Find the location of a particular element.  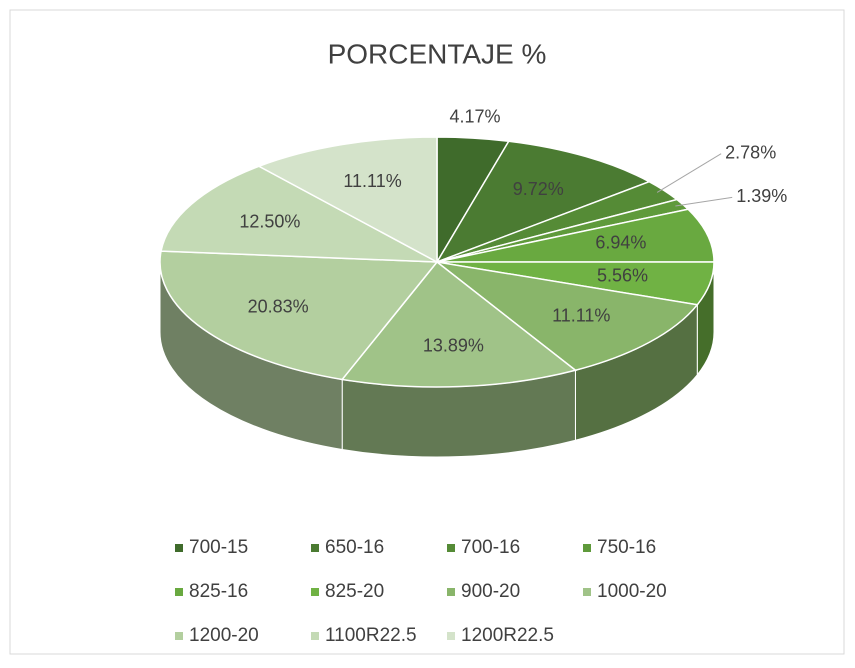

legend-label: 650-16 is located at coordinates (354, 547).